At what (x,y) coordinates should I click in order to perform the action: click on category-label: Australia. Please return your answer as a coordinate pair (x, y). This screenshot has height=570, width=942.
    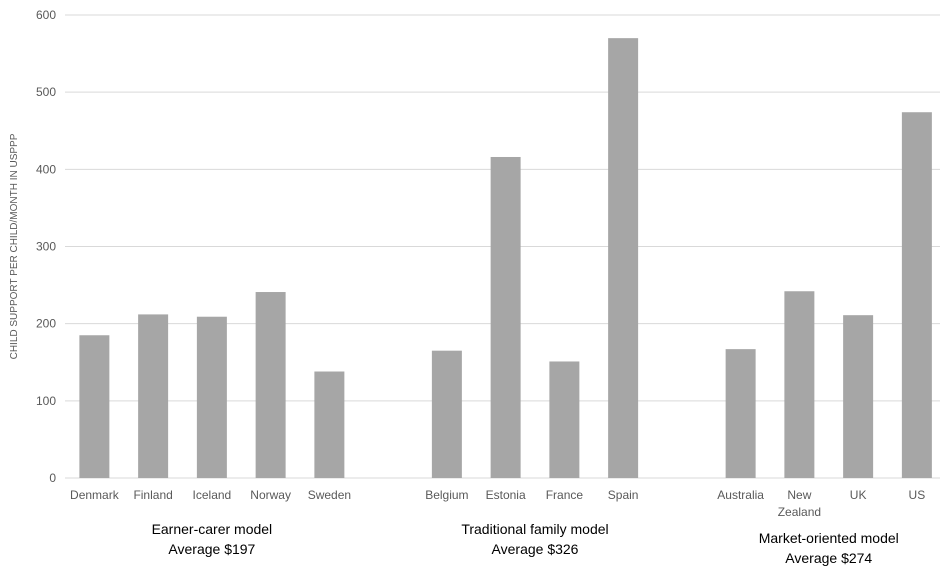
    Looking at the image, I should click on (740, 495).